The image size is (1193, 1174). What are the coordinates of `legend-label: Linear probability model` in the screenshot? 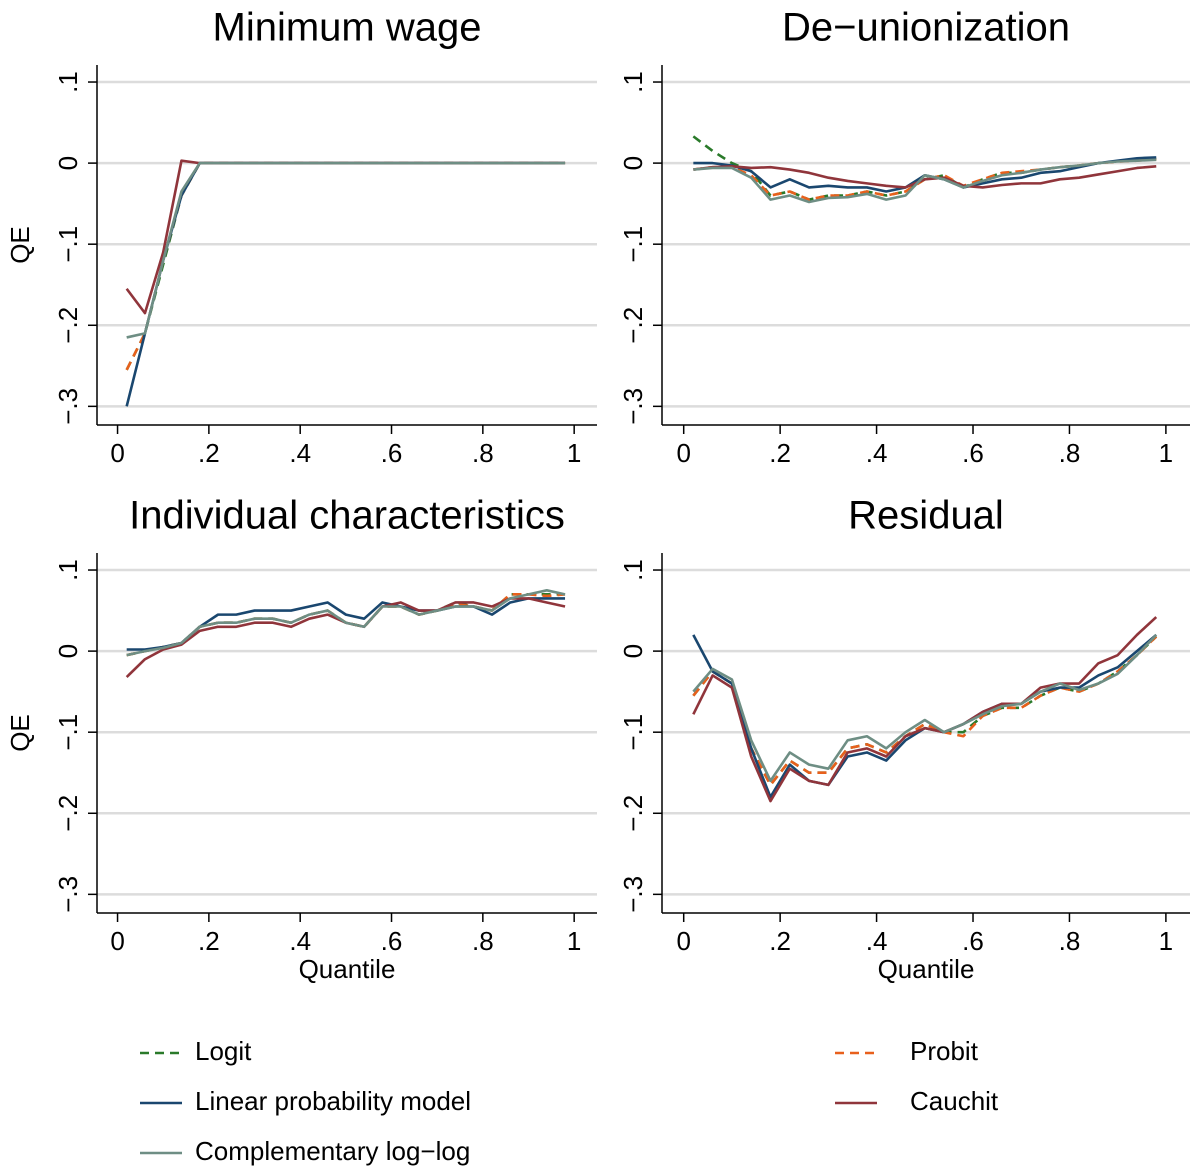 It's located at (333, 1101).